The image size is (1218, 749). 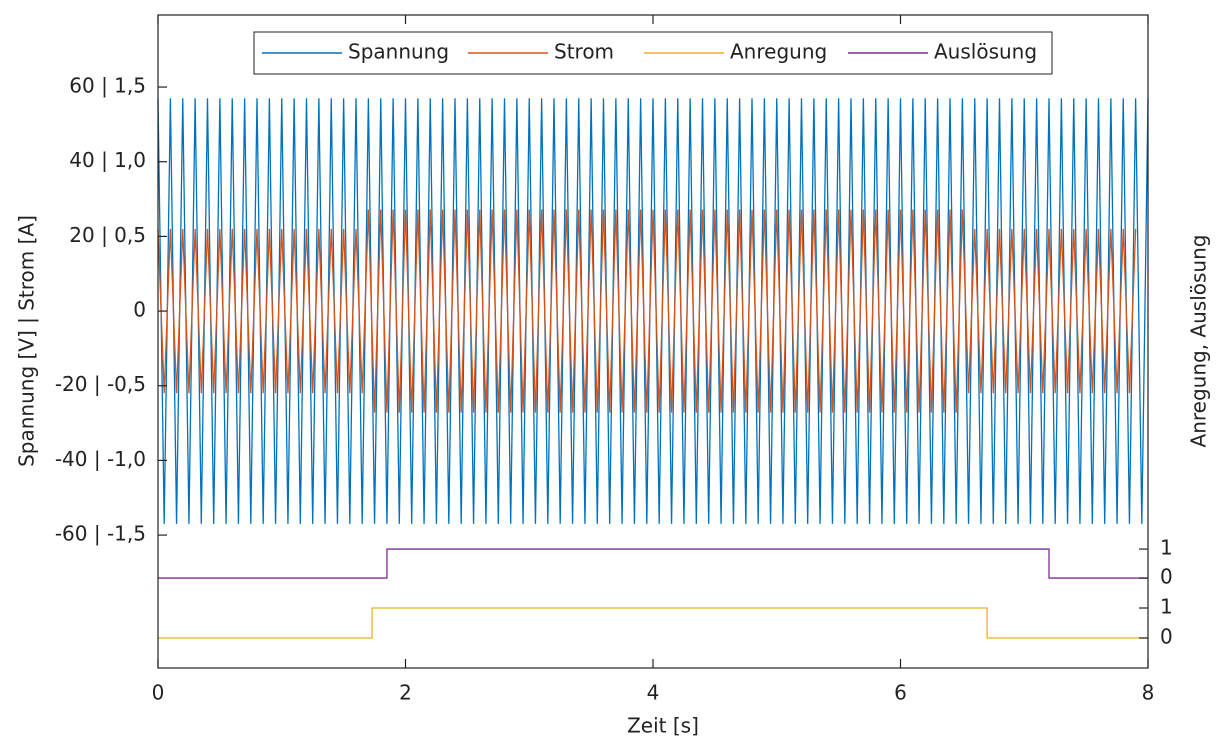 I want to click on y-tick-label: 60 | 1,5, so click(x=107, y=86).